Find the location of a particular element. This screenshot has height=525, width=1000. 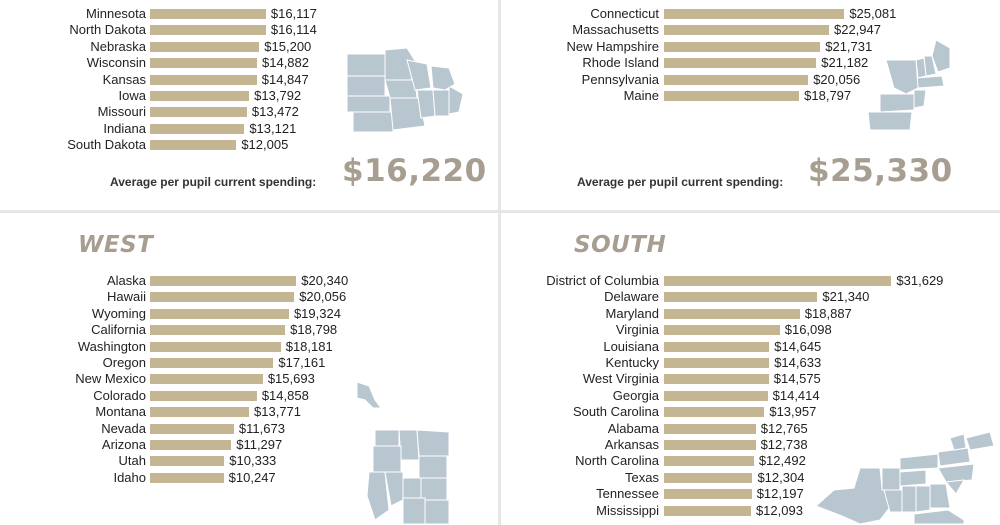

state-label: Wisconsin is located at coordinates (116, 63).